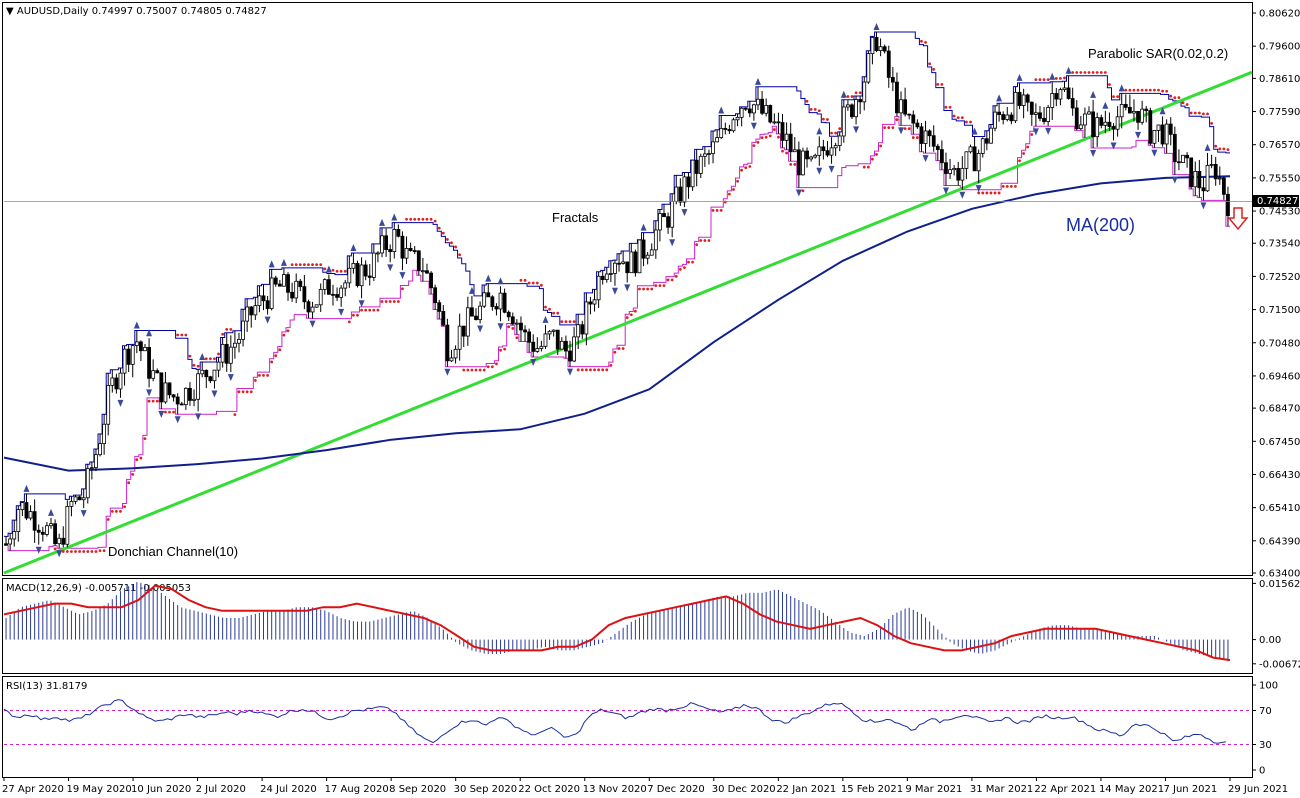 The width and height of the screenshot is (1300, 798). I want to click on price-axis-label: 0.70480, so click(1279, 343).